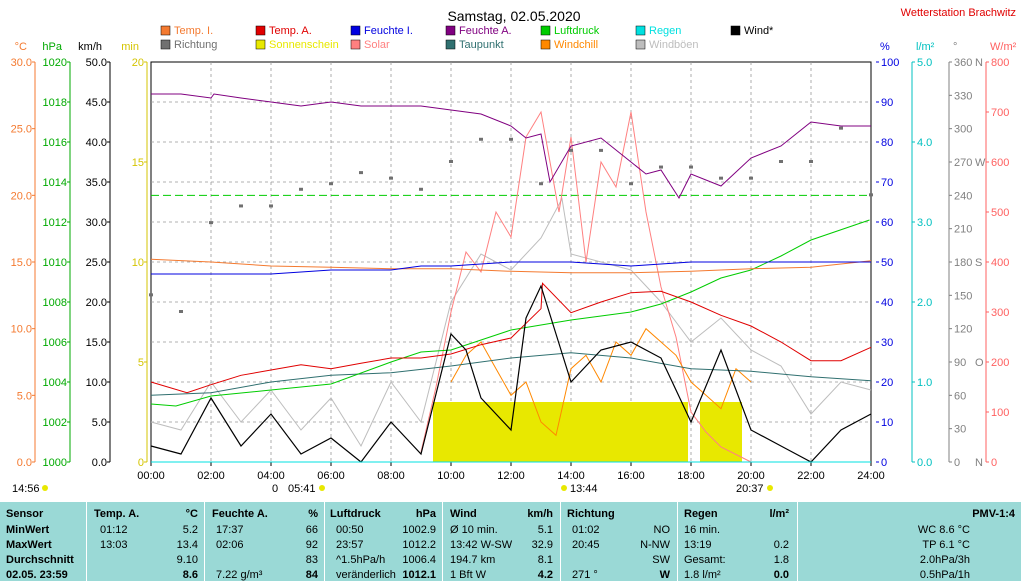 Image resolution: width=1021 pixels, height=581 pixels. What do you see at coordinates (993, 514) in the screenshot?
I see `header-pmv: PMV-1:4` at bounding box center [993, 514].